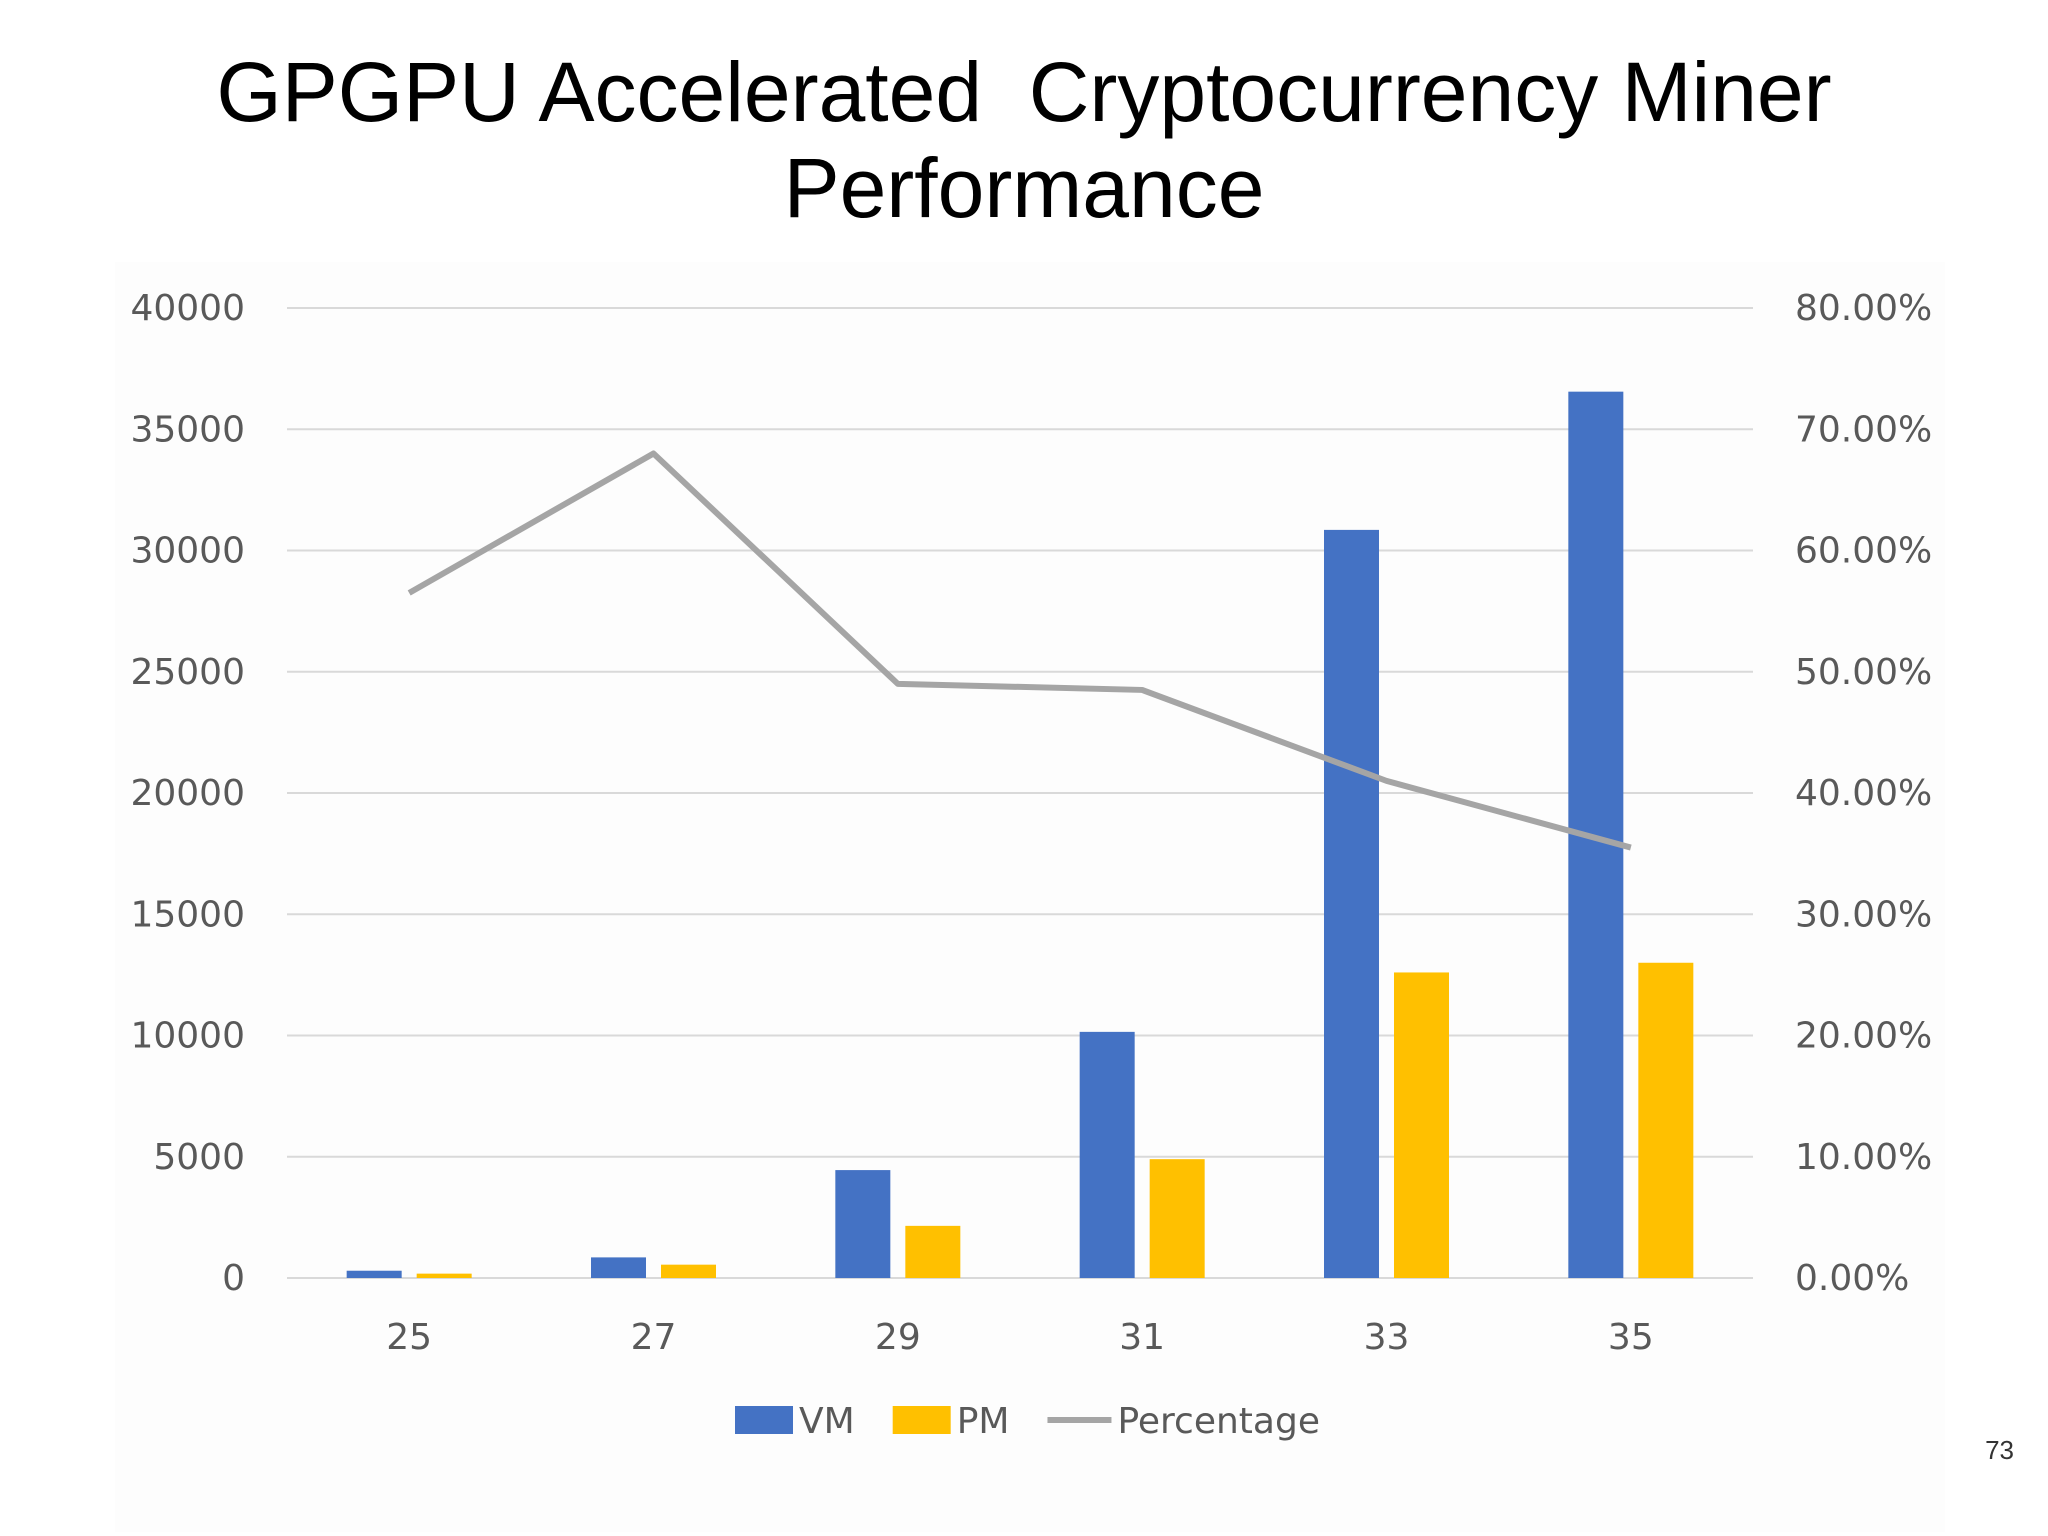 The width and height of the screenshot is (2048, 1536). Describe the element at coordinates (409, 1337) in the screenshot. I see `x-axis-tick-label: 25` at that location.